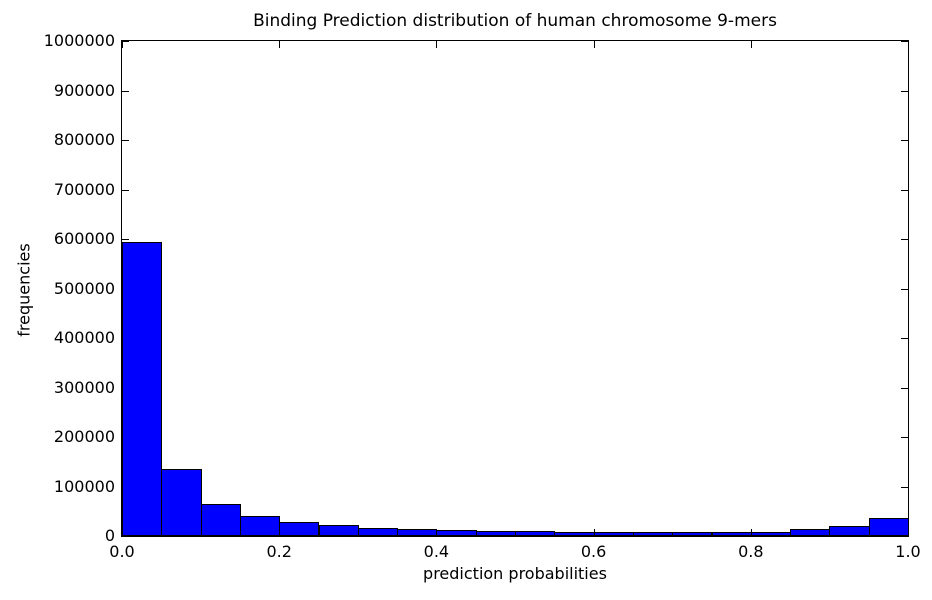 Image resolution: width=932 pixels, height=600 pixels. What do you see at coordinates (84, 189) in the screenshot?
I see `y-tick-label: 700000` at bounding box center [84, 189].